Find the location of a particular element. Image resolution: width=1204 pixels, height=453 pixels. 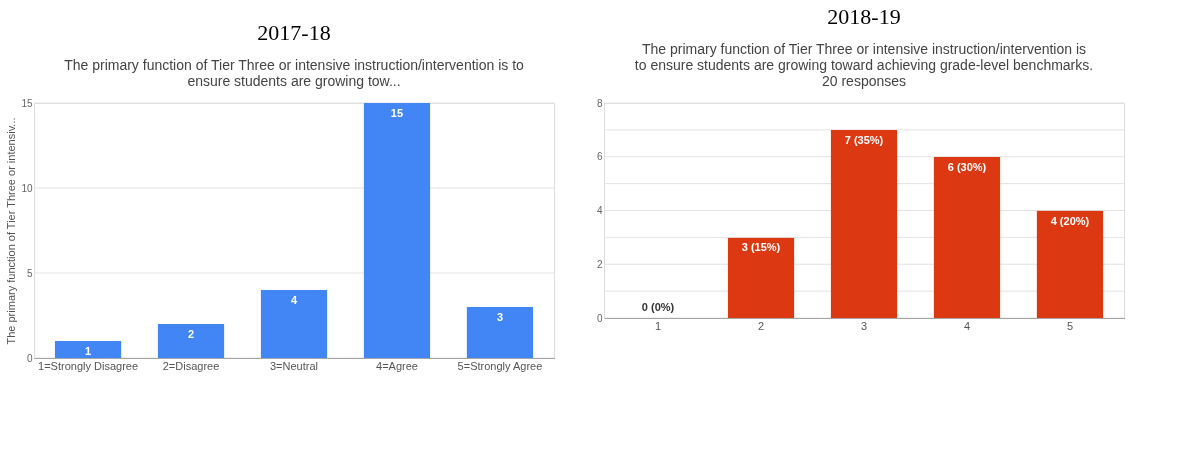

y-tick-label: 15 is located at coordinates (27, 103).